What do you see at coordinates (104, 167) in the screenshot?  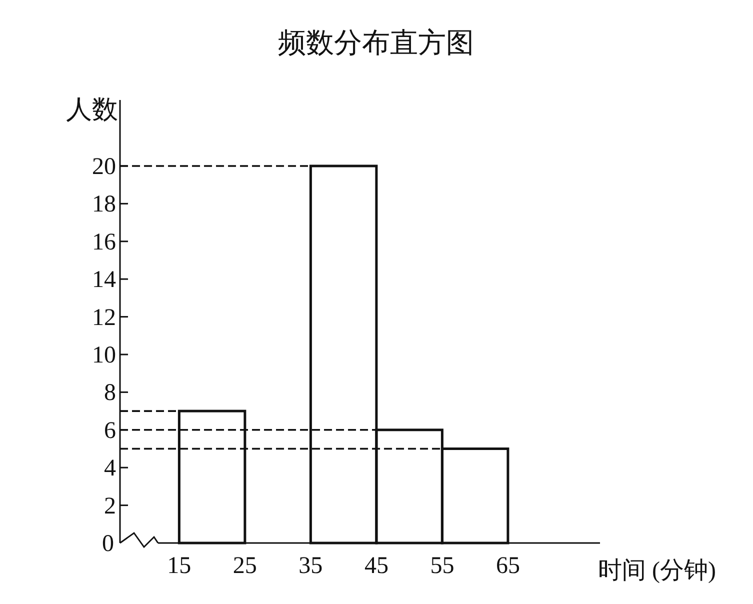 I see `y-tick-label: 20` at bounding box center [104, 167].